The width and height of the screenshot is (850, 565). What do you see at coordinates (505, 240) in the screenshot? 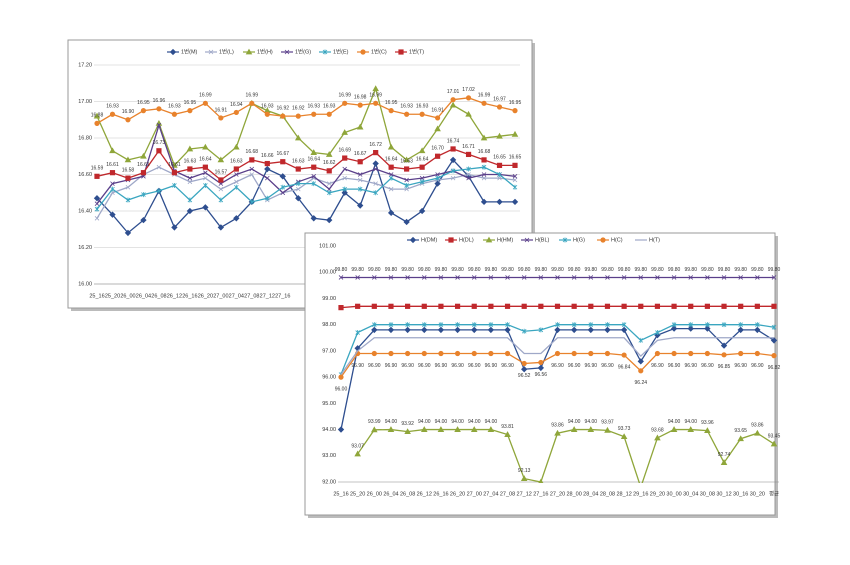
I see `legend-label: H(HM)` at bounding box center [505, 240].